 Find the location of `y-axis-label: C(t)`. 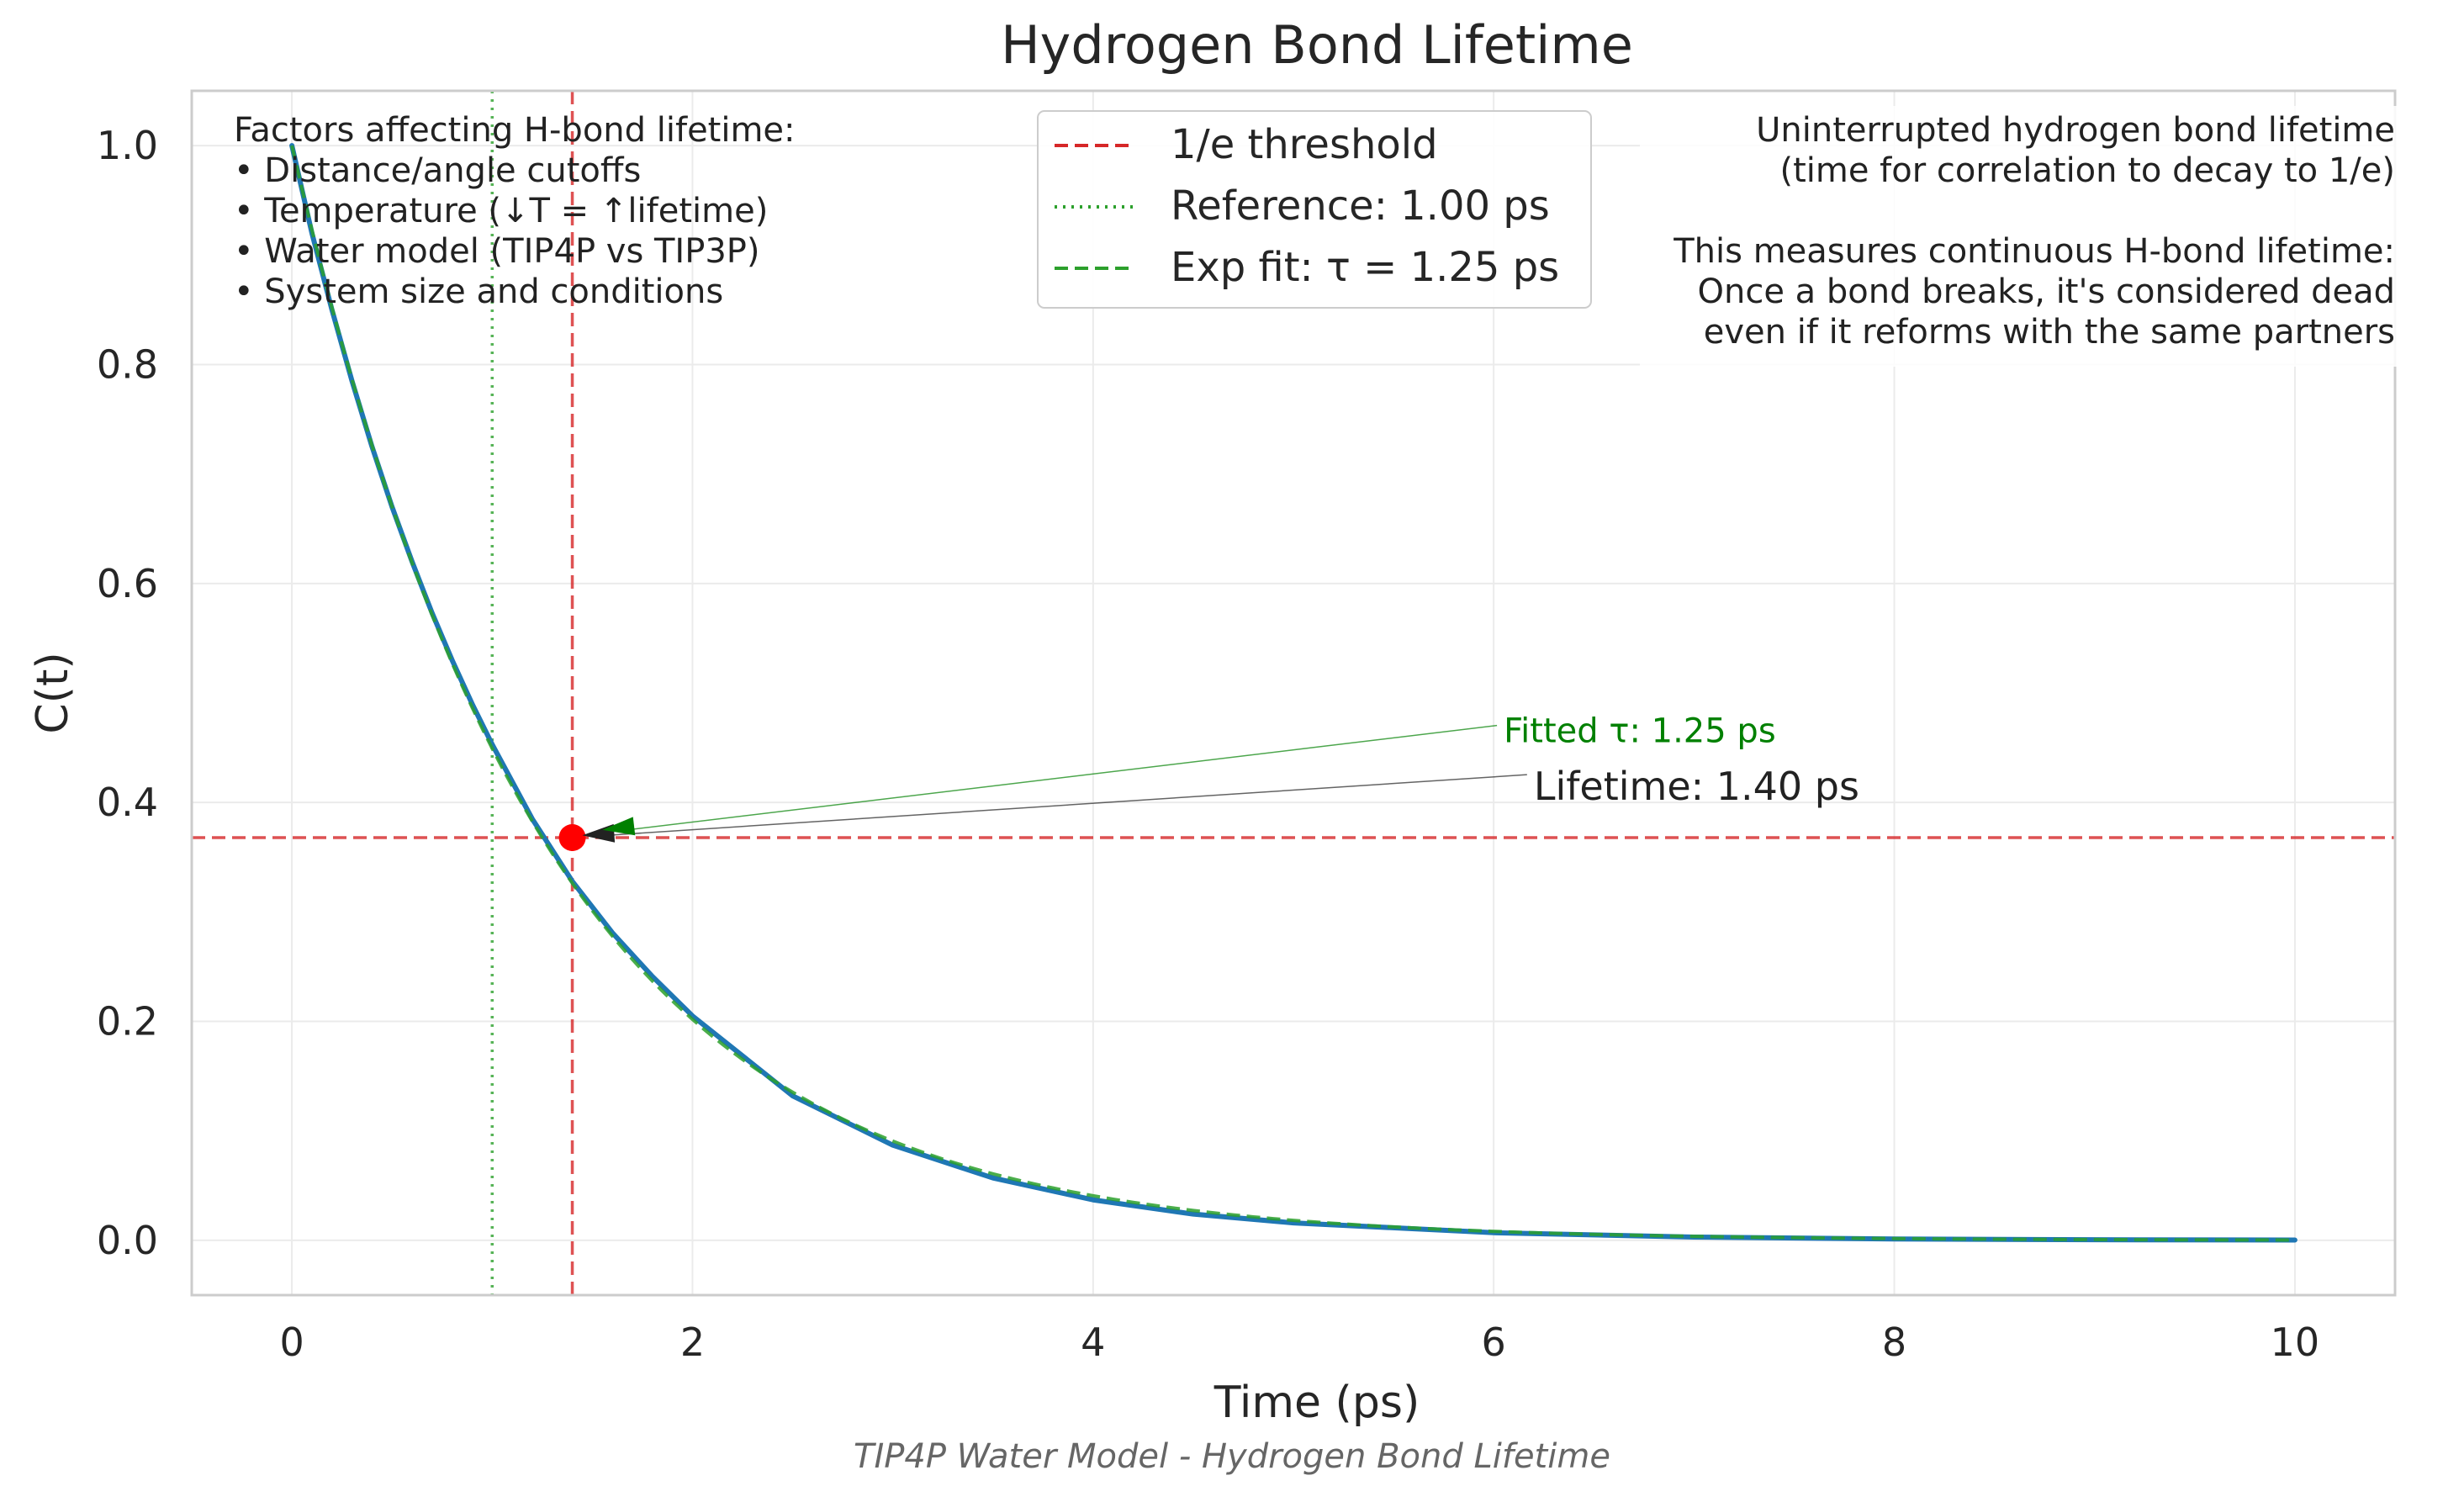

y-axis-label: C(t) is located at coordinates (53, 692).